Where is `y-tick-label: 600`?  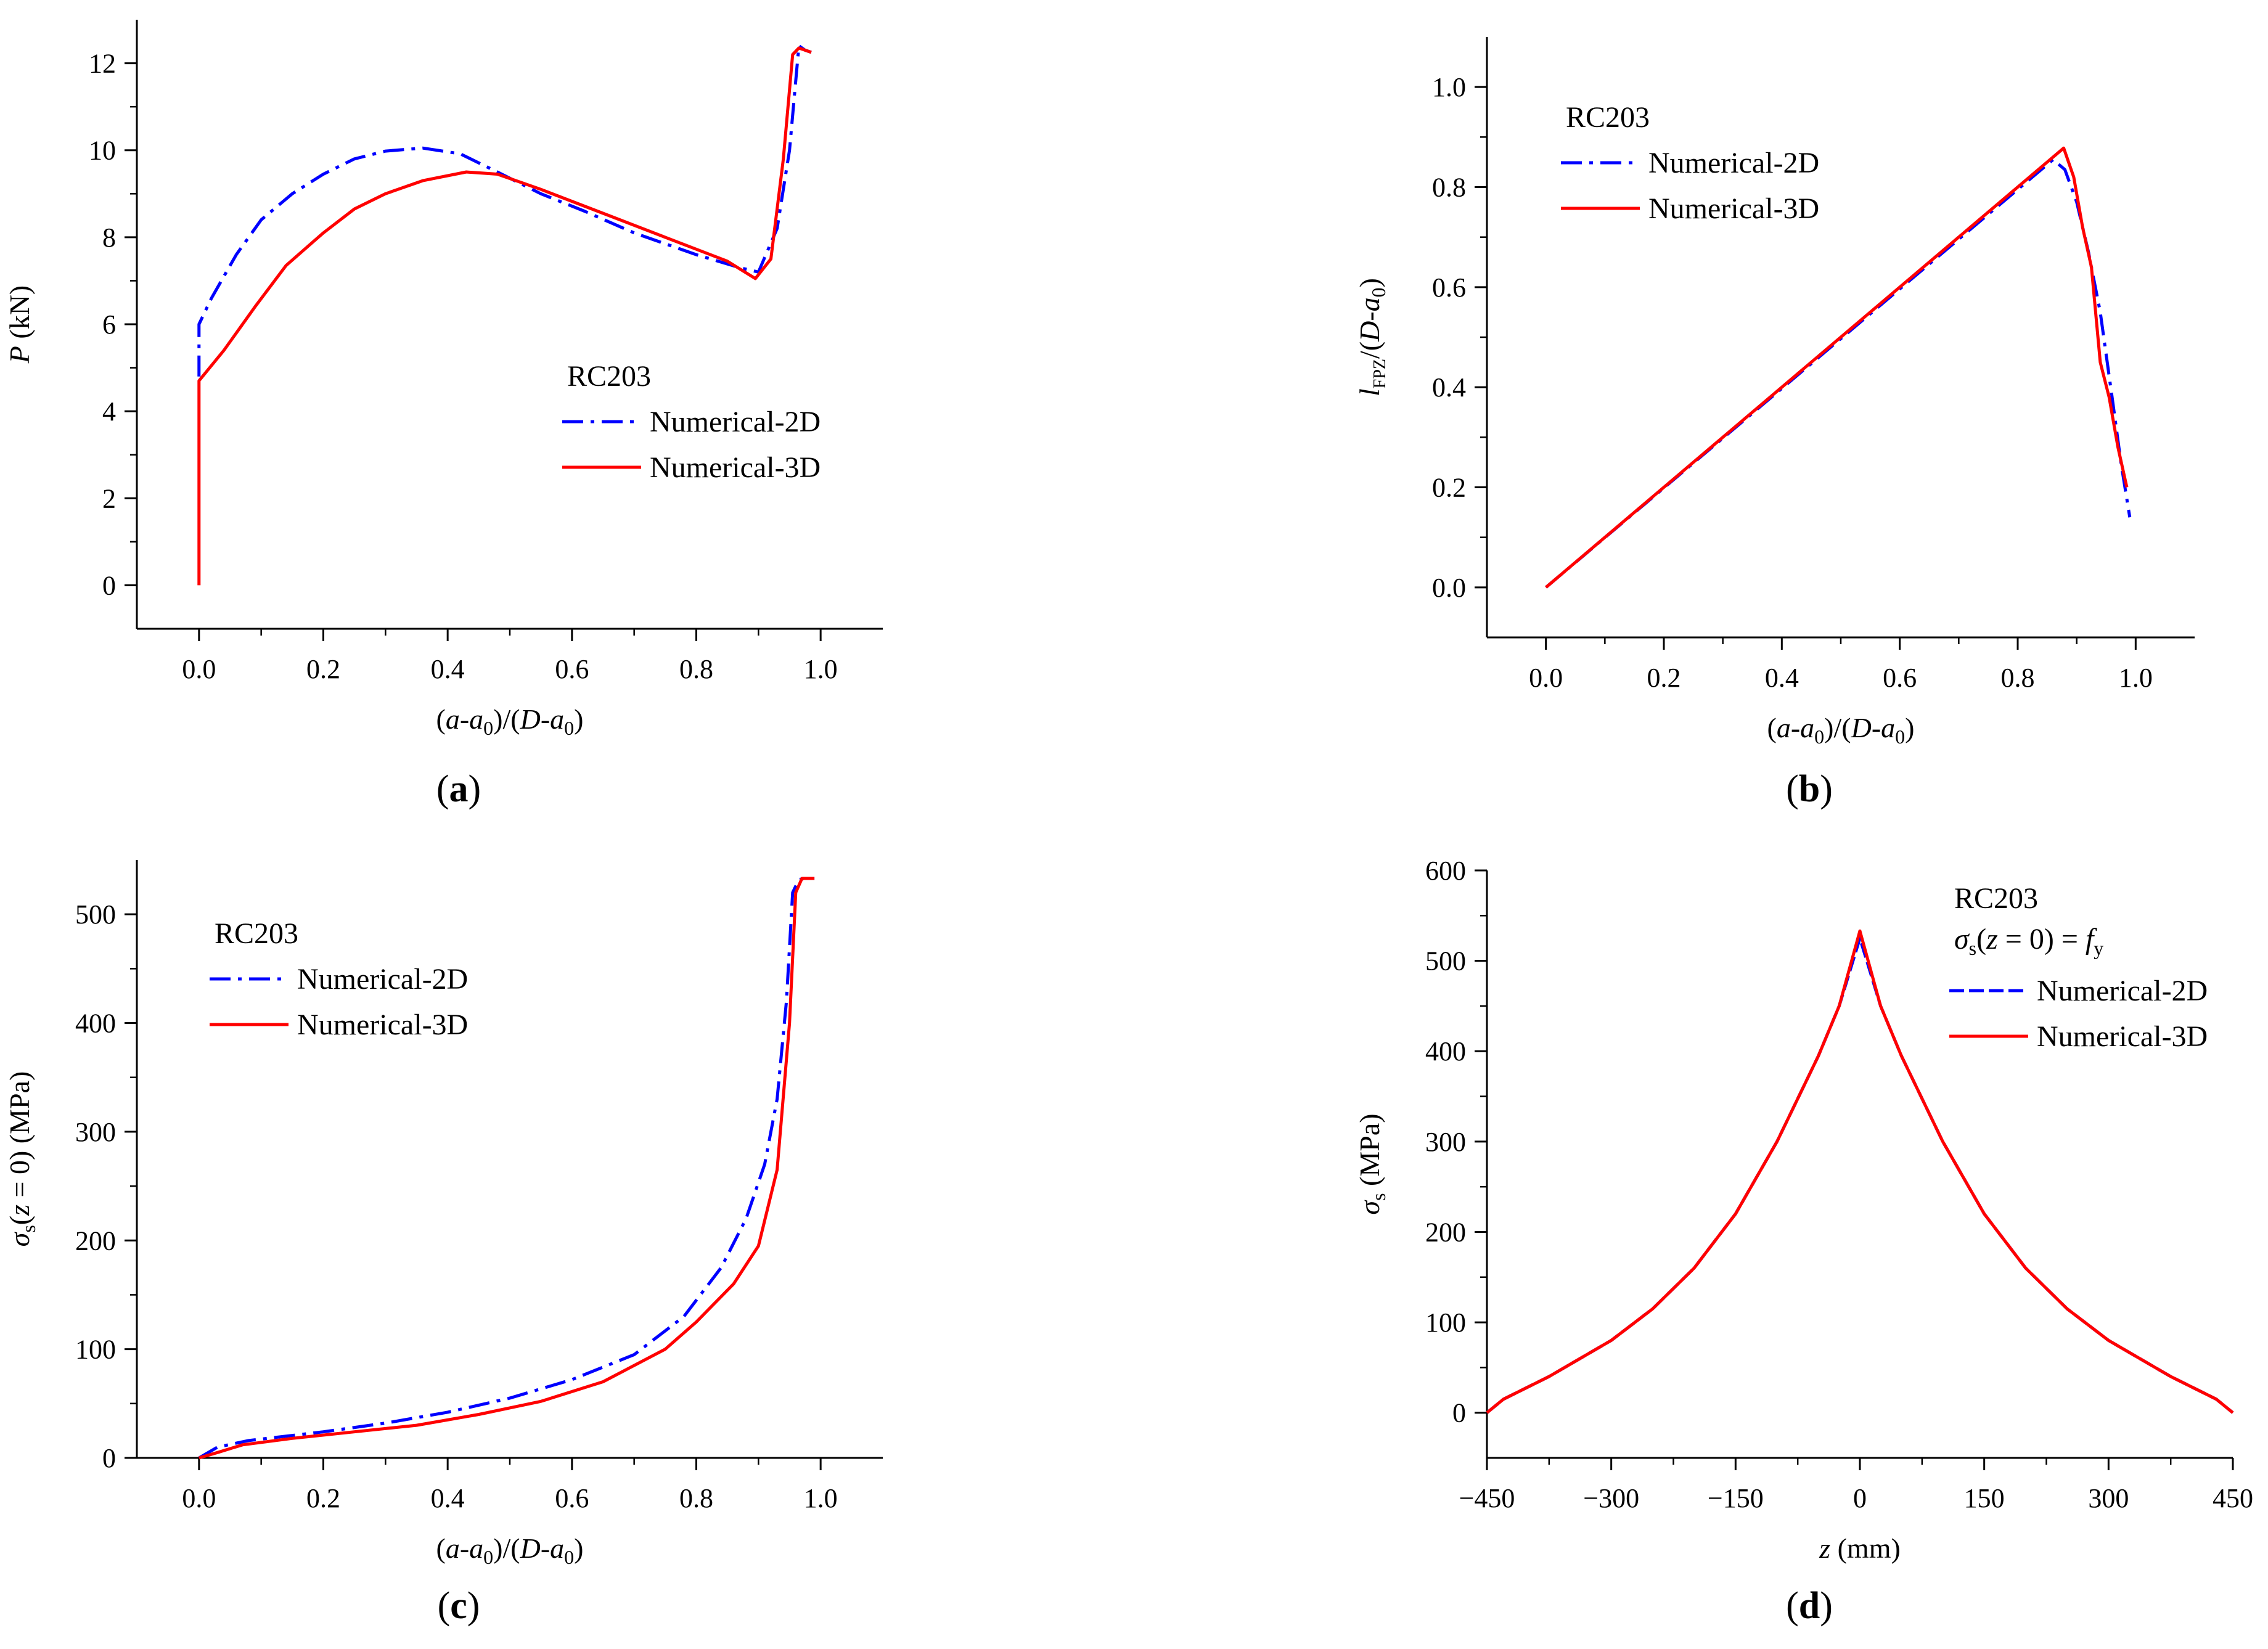 y-tick-label: 600 is located at coordinates (1446, 871).